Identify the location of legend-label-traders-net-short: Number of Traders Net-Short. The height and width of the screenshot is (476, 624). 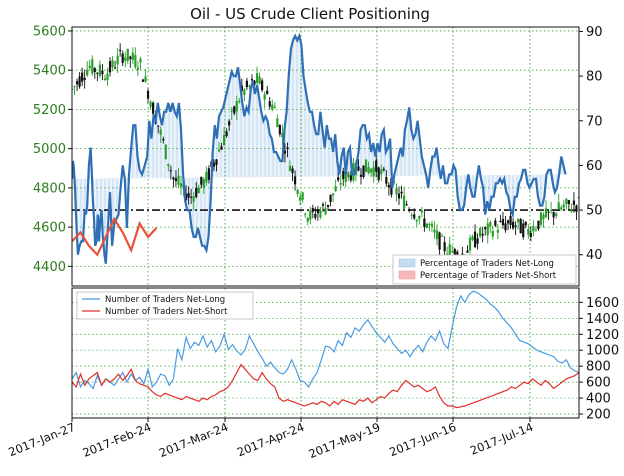
(166, 312).